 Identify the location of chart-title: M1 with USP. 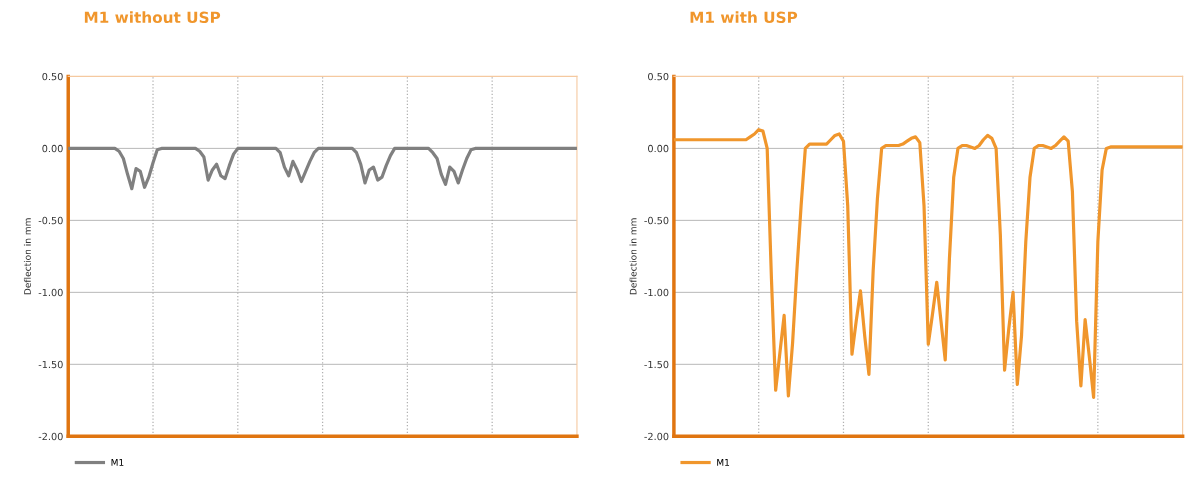
(744, 17).